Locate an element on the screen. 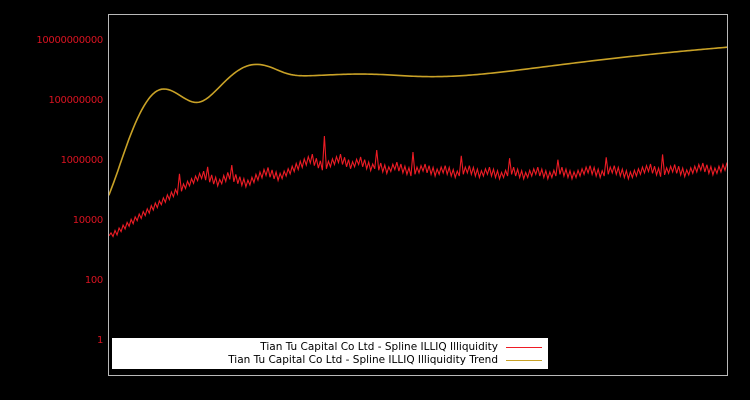 This screenshot has height=400, width=750. y-tick-label: 10000 is located at coordinates (88, 220).